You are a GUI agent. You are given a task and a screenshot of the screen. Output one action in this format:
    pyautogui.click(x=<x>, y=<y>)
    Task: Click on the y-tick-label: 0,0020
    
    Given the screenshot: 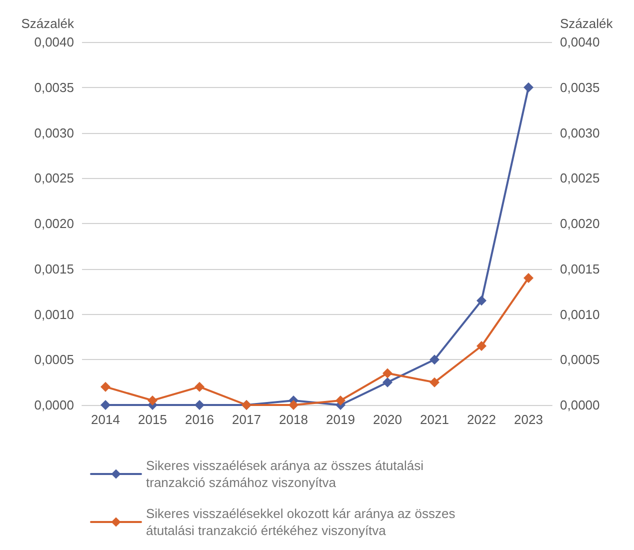 What is the action you would take?
    pyautogui.click(x=54, y=223)
    